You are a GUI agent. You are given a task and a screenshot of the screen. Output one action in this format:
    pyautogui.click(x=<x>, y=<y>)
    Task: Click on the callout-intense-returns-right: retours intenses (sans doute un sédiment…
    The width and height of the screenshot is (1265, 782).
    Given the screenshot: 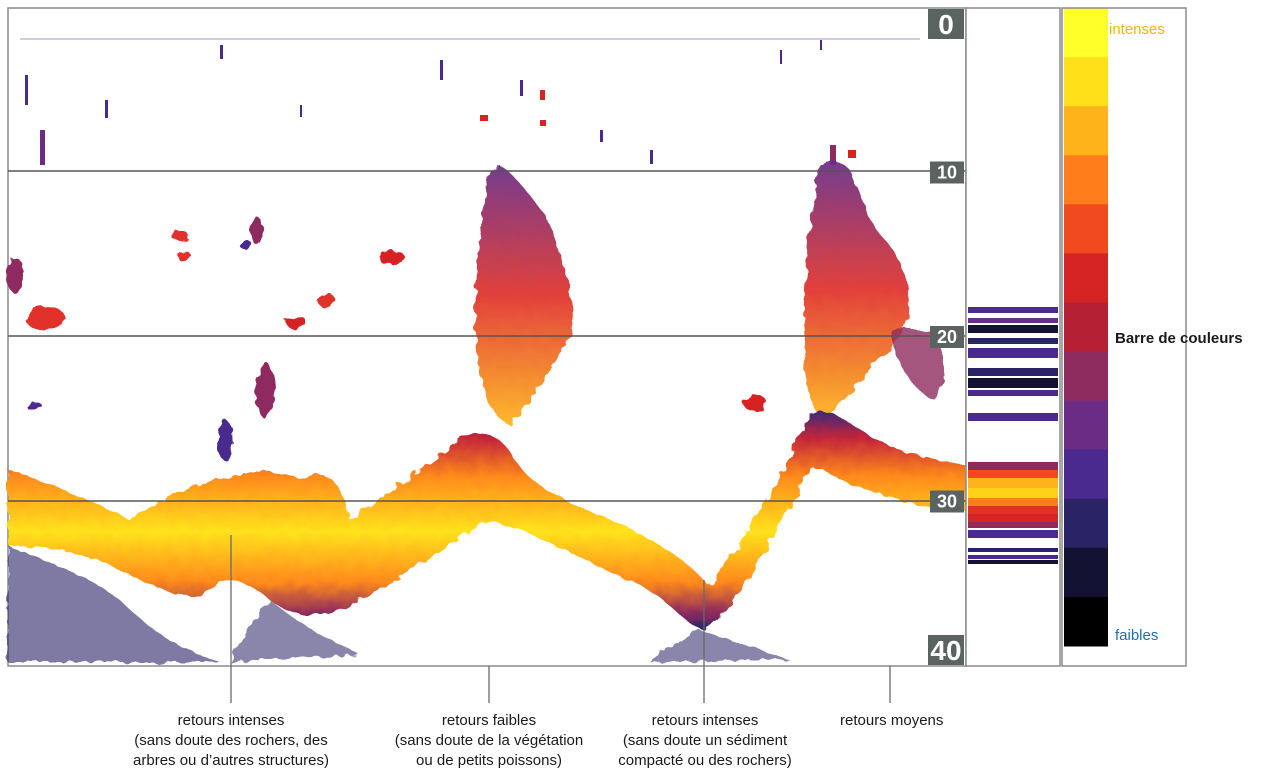 What is the action you would take?
    pyautogui.click(x=705, y=741)
    